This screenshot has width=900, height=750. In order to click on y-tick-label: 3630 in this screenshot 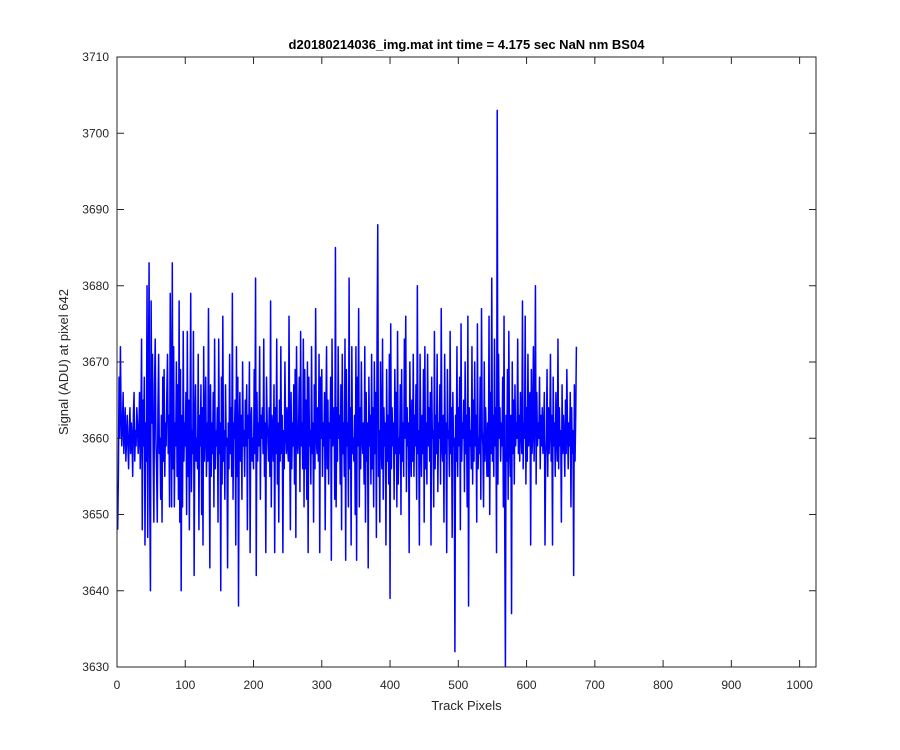, I will do `click(95, 667)`.